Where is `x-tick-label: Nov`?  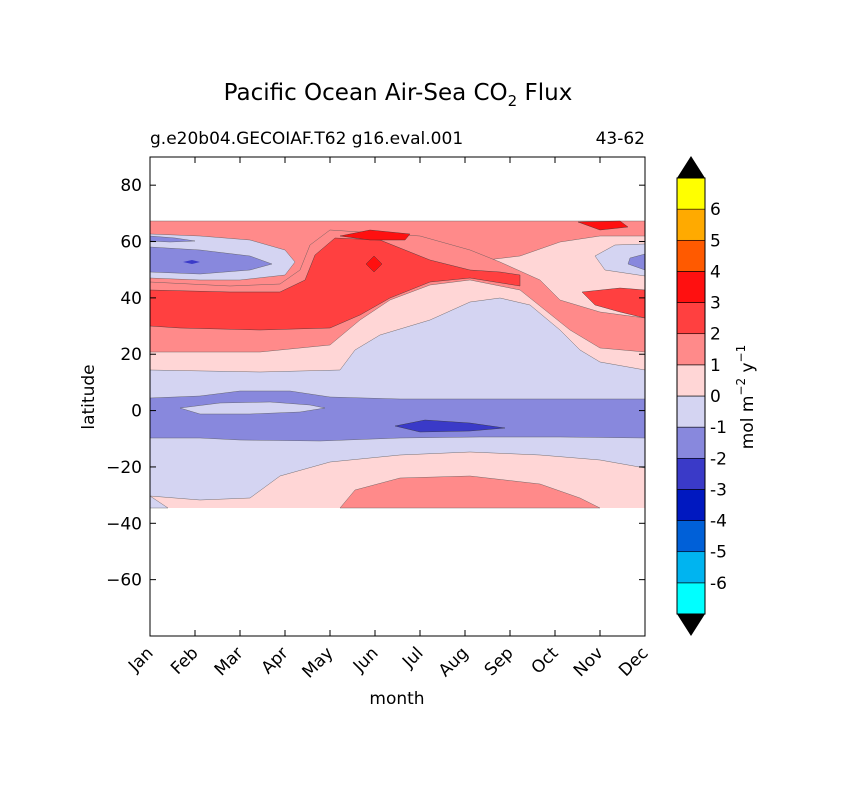
x-tick-label: Nov is located at coordinates (589, 662).